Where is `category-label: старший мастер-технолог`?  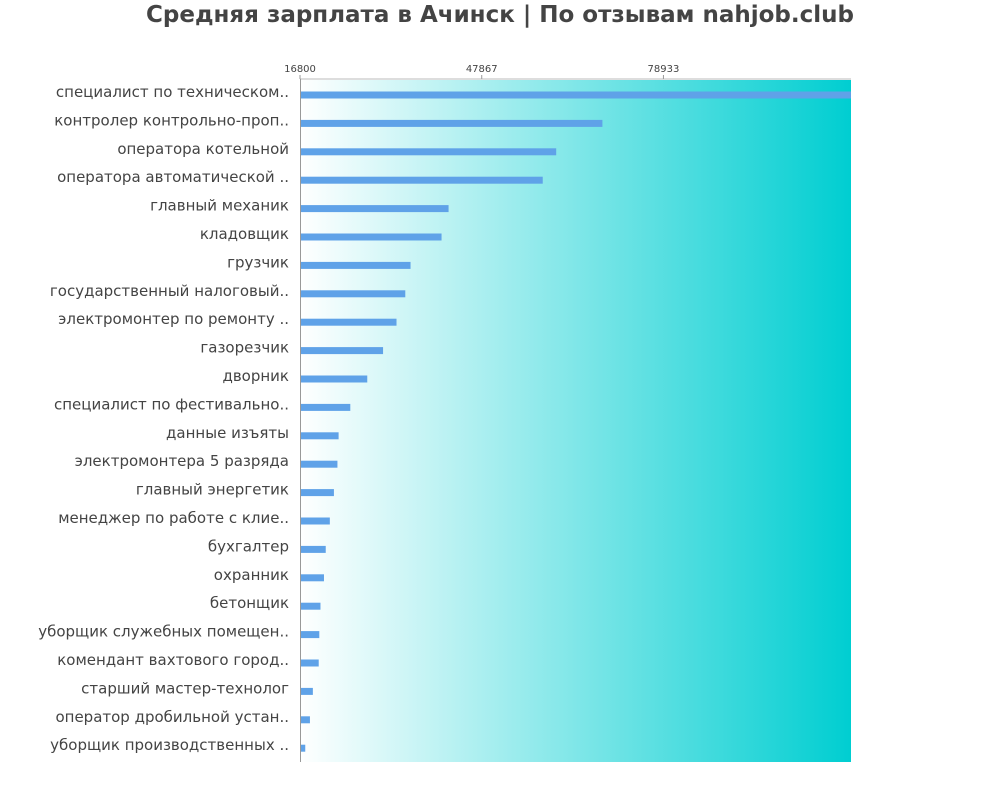
category-label: старший мастер-технолог is located at coordinates (185, 688).